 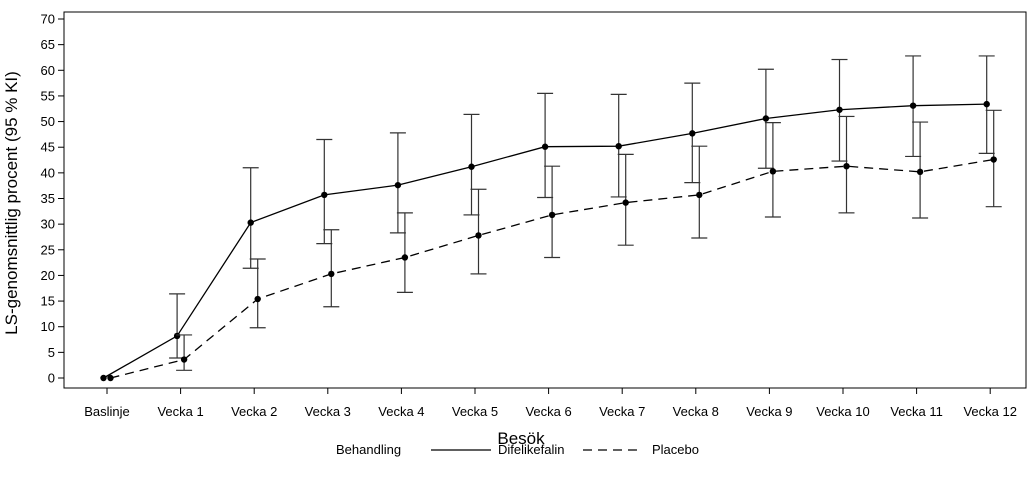 I want to click on y-tick-label: 35, so click(x=48, y=198).